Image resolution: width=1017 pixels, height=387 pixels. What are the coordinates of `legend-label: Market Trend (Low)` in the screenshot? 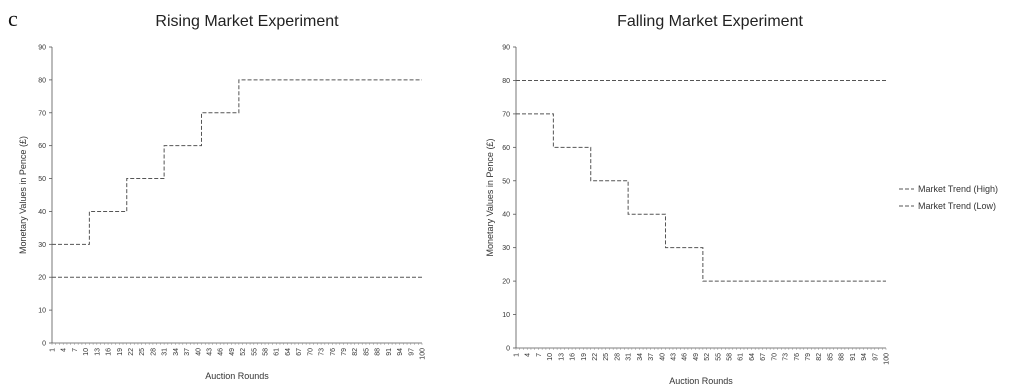 It's located at (957, 206).